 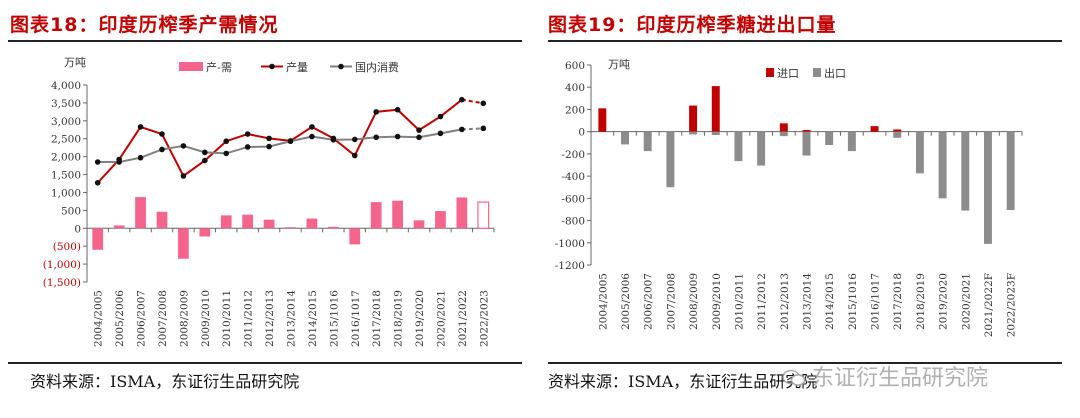 What do you see at coordinates (484, 318) in the screenshot?
I see `x-tick-label: 2022/2023` at bounding box center [484, 318].